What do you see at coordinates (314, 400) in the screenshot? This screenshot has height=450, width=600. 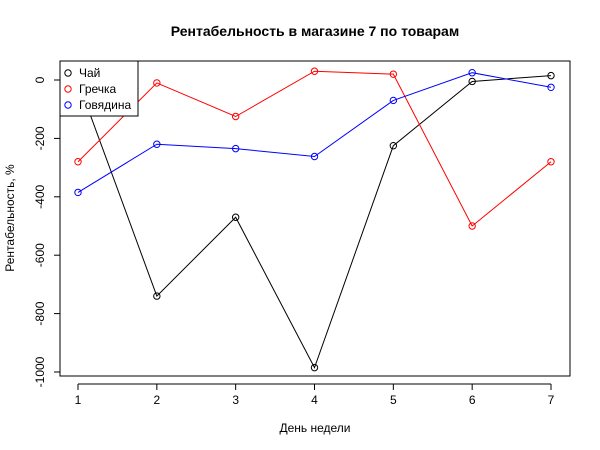 I see `x-tick-label: 4` at bounding box center [314, 400].